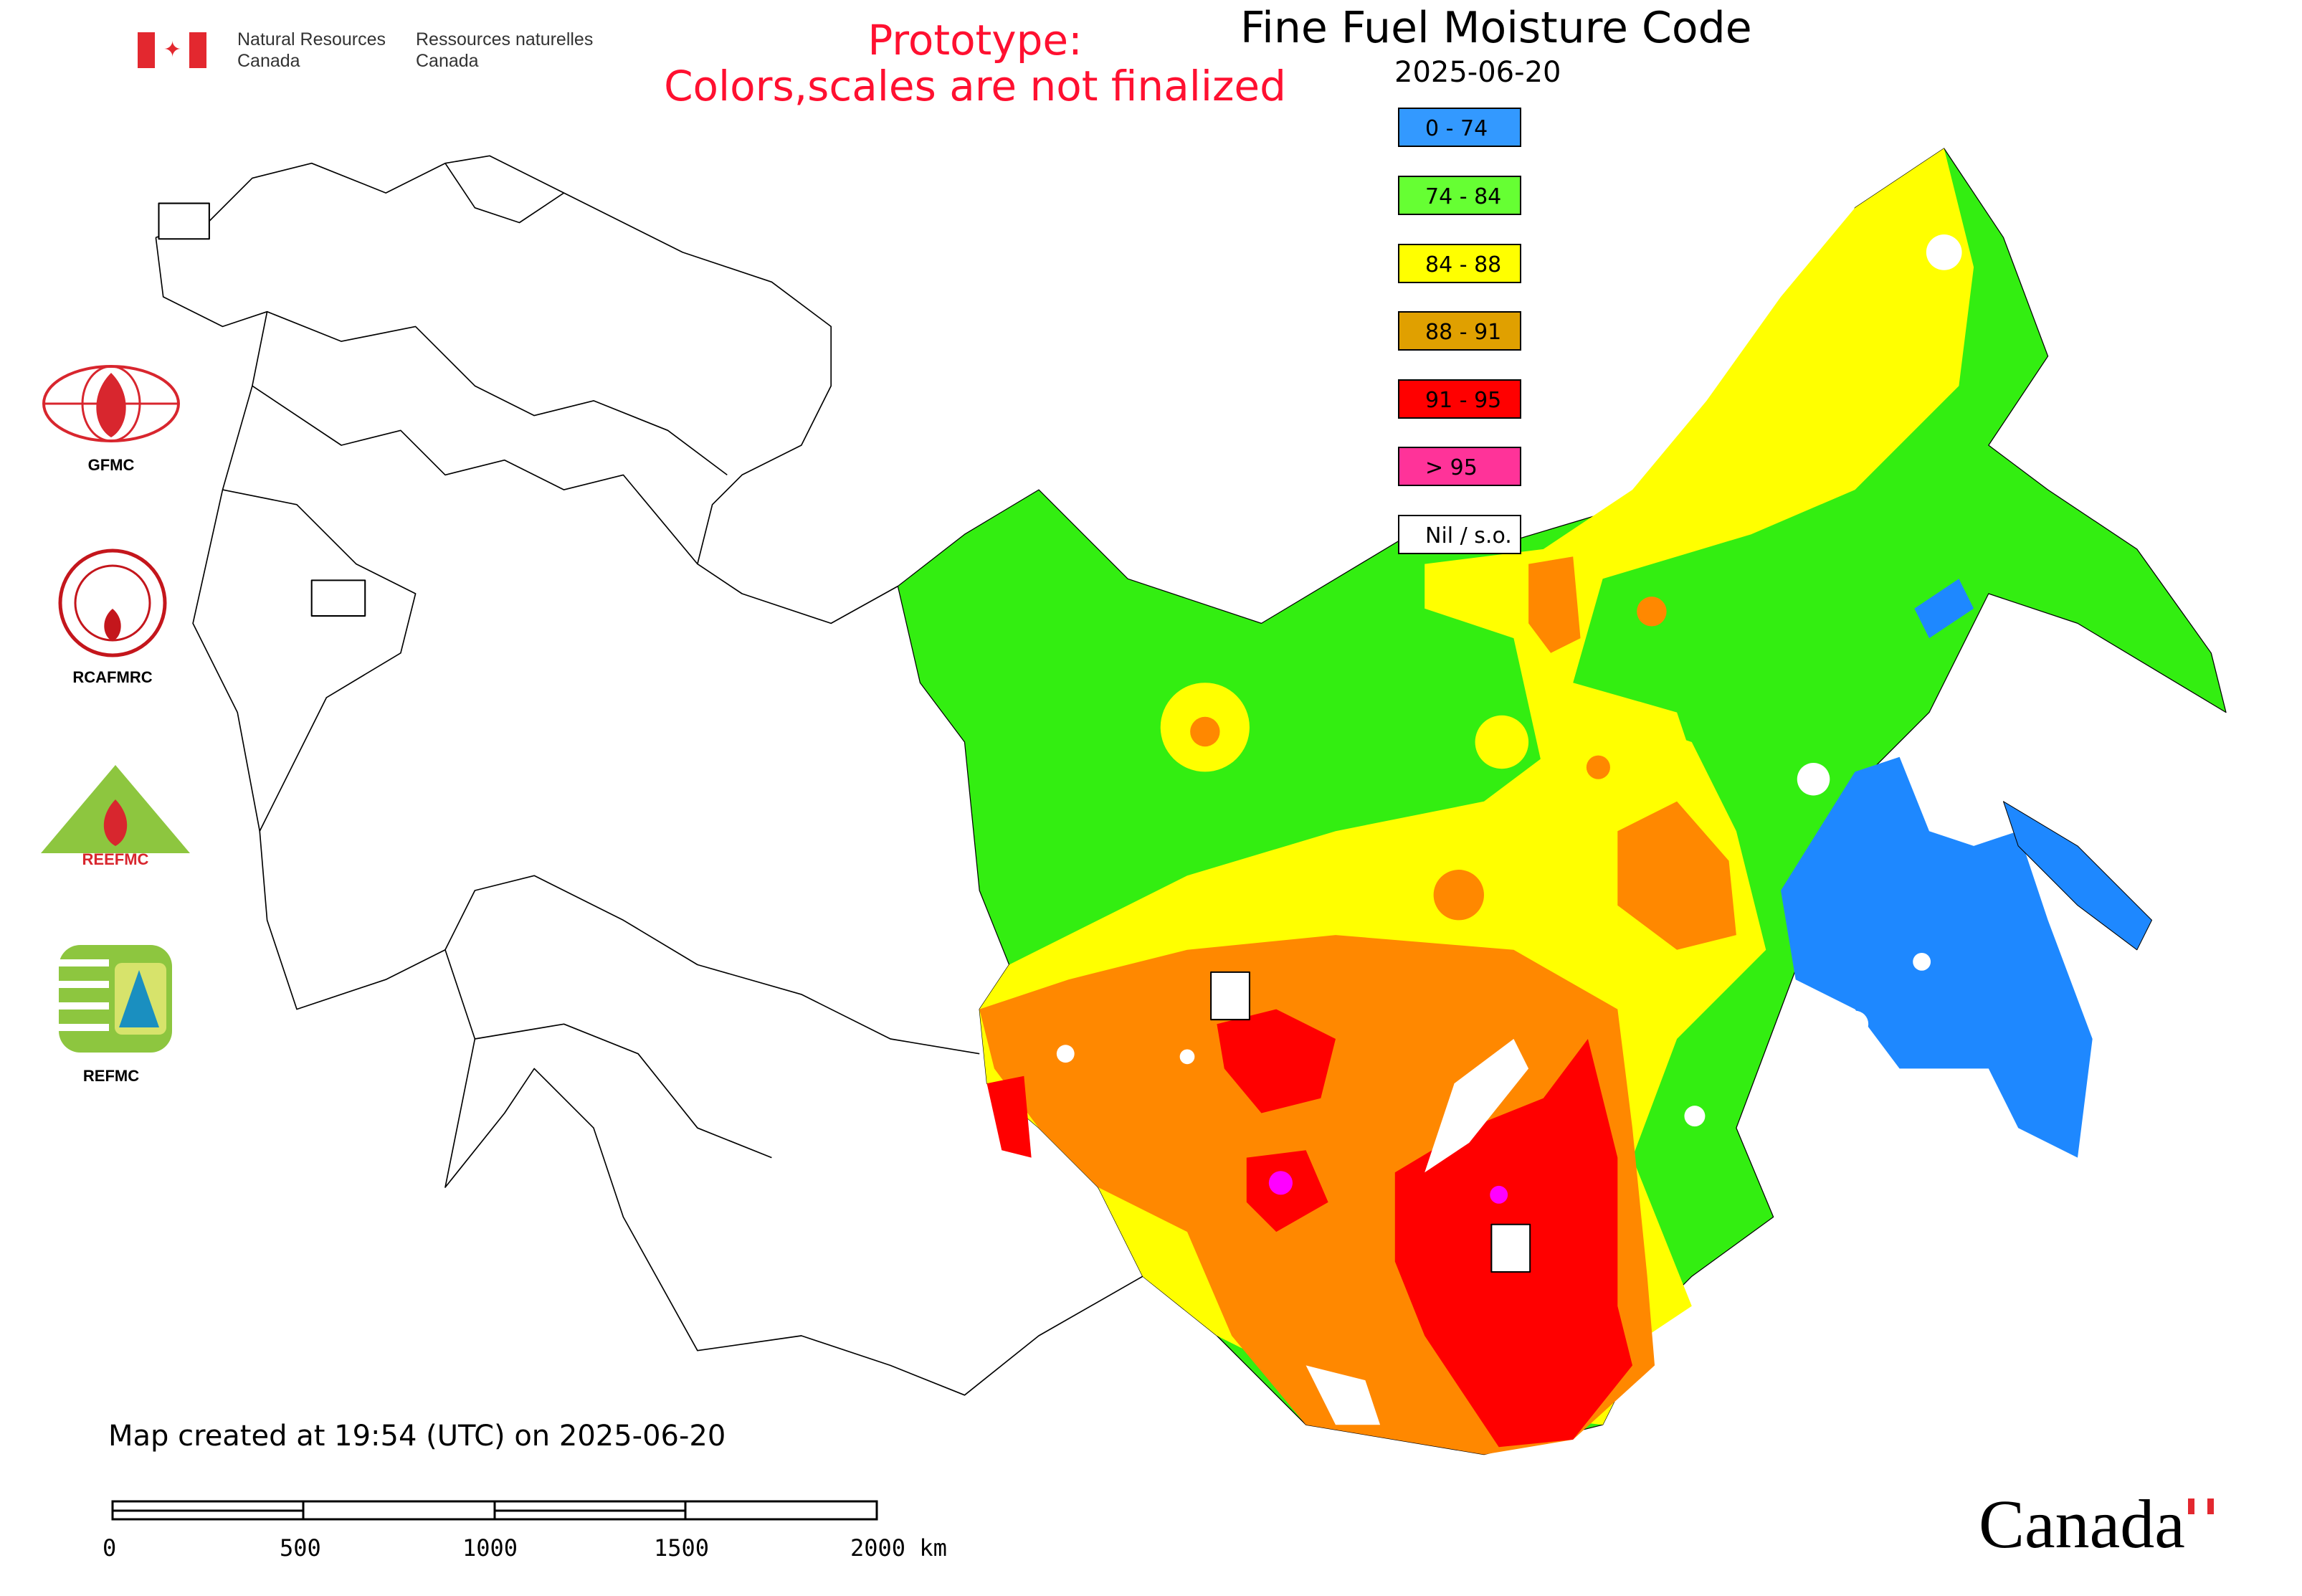 This screenshot has height=1596, width=2302. I want to click on maple-leaf-icon: ✦, so click(173, 49).